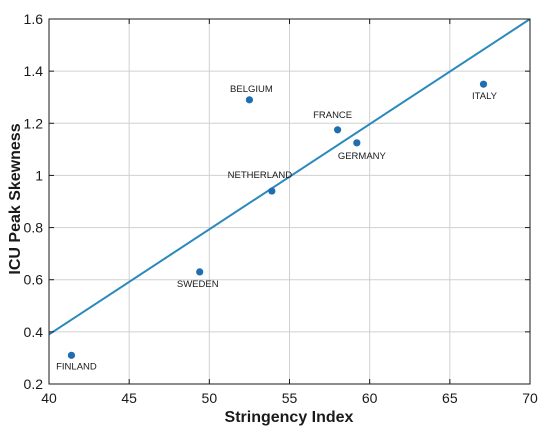 The image size is (550, 433). I want to click on y-tick-label: 0.4, so click(34, 332).